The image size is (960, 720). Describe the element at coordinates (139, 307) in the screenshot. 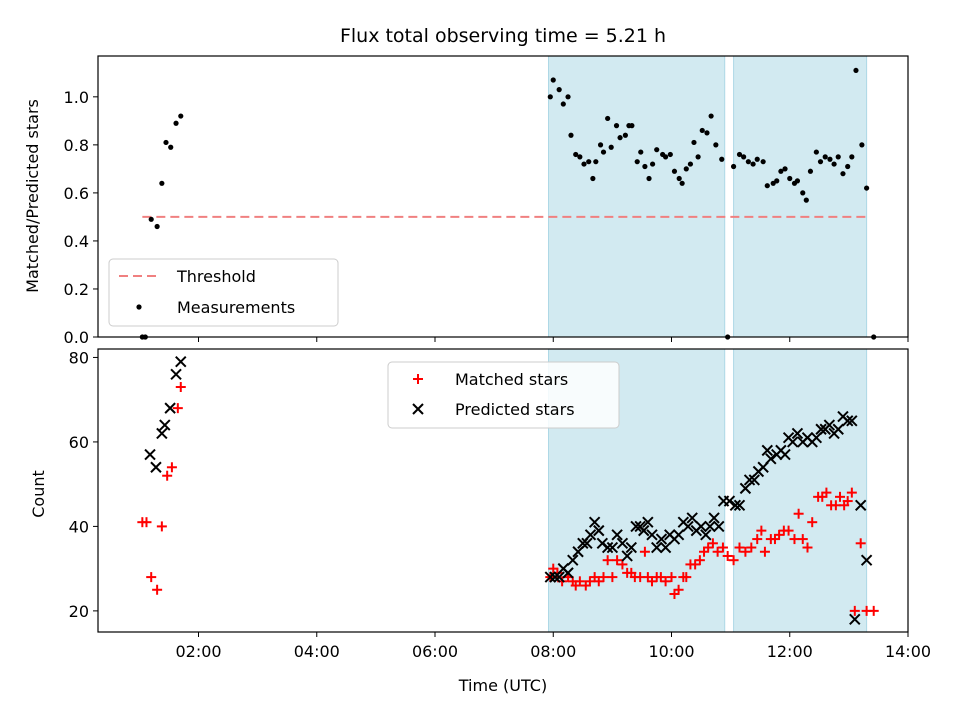

I see `legend-measurements-swatch` at that location.